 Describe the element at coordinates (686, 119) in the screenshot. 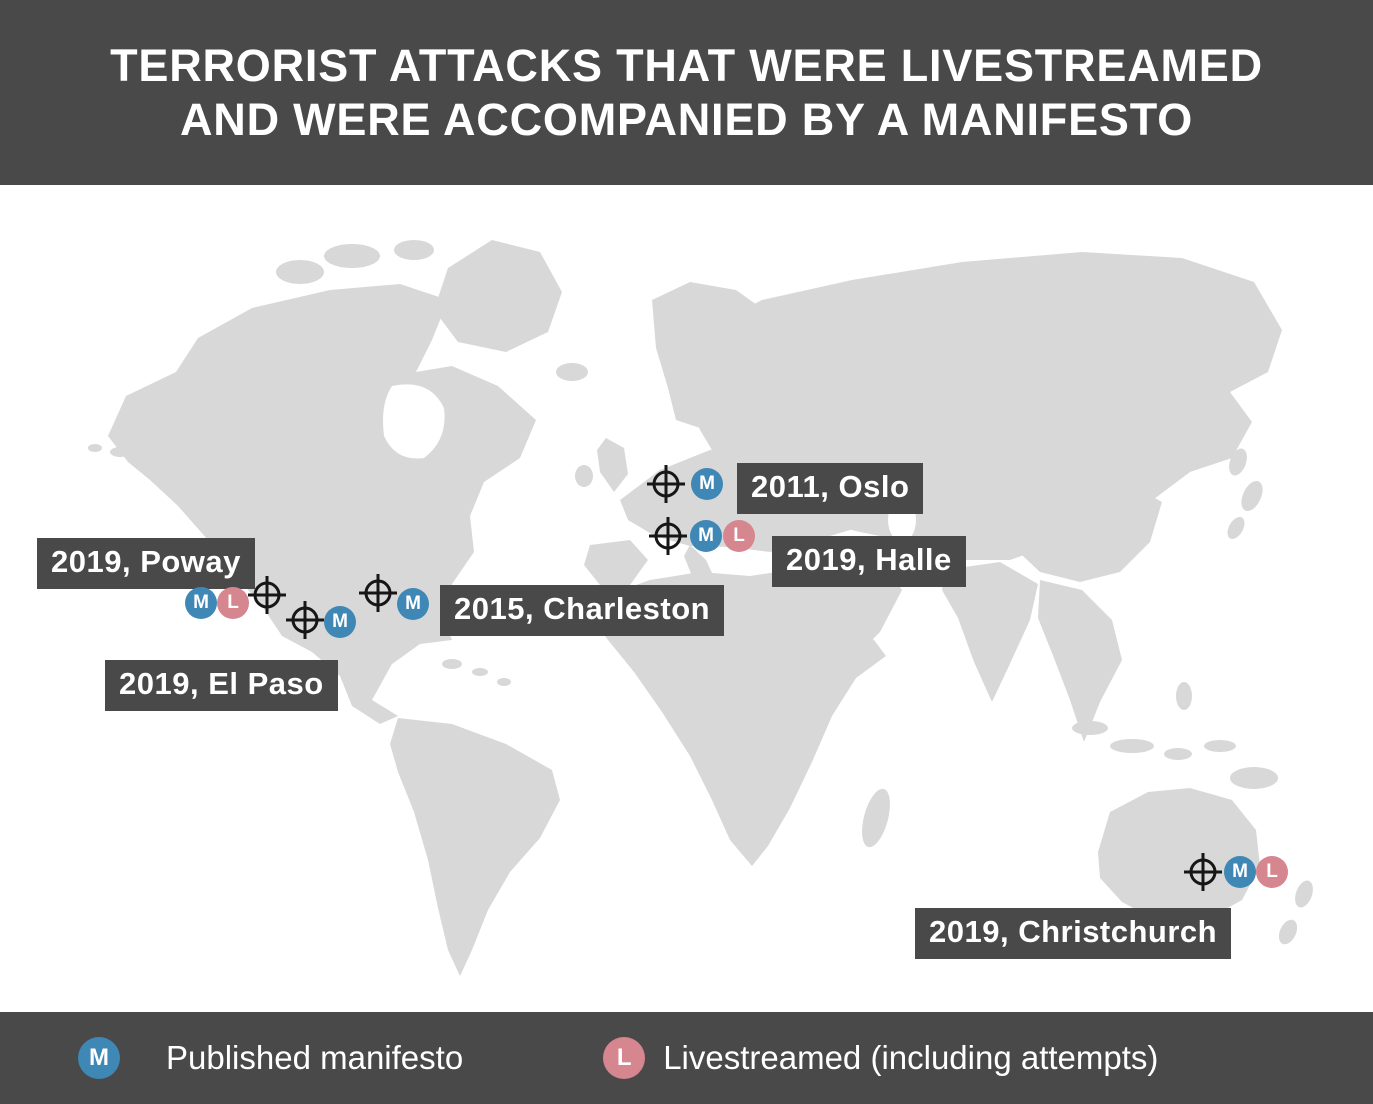

I see `page-title-line2: AND WERE ACCOMPANIED BY A MANIFESTO` at that location.